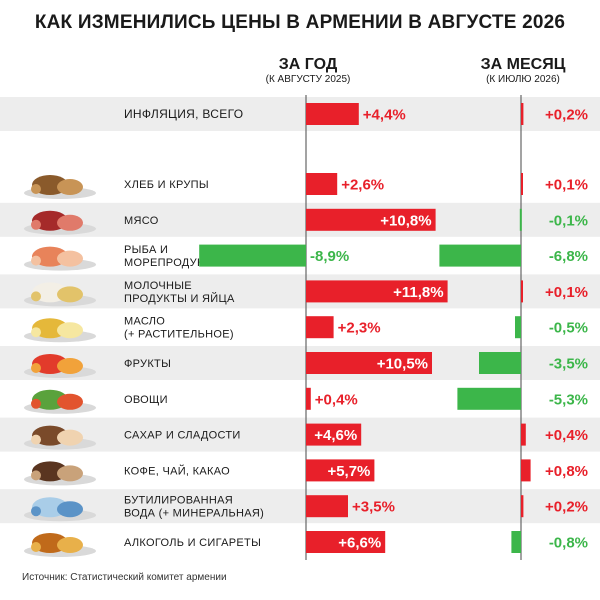 The image size is (600, 600). Describe the element at coordinates (523, 64) in the screenshot. I see `month-column-title: ЗА МЕСЯЦ` at that location.